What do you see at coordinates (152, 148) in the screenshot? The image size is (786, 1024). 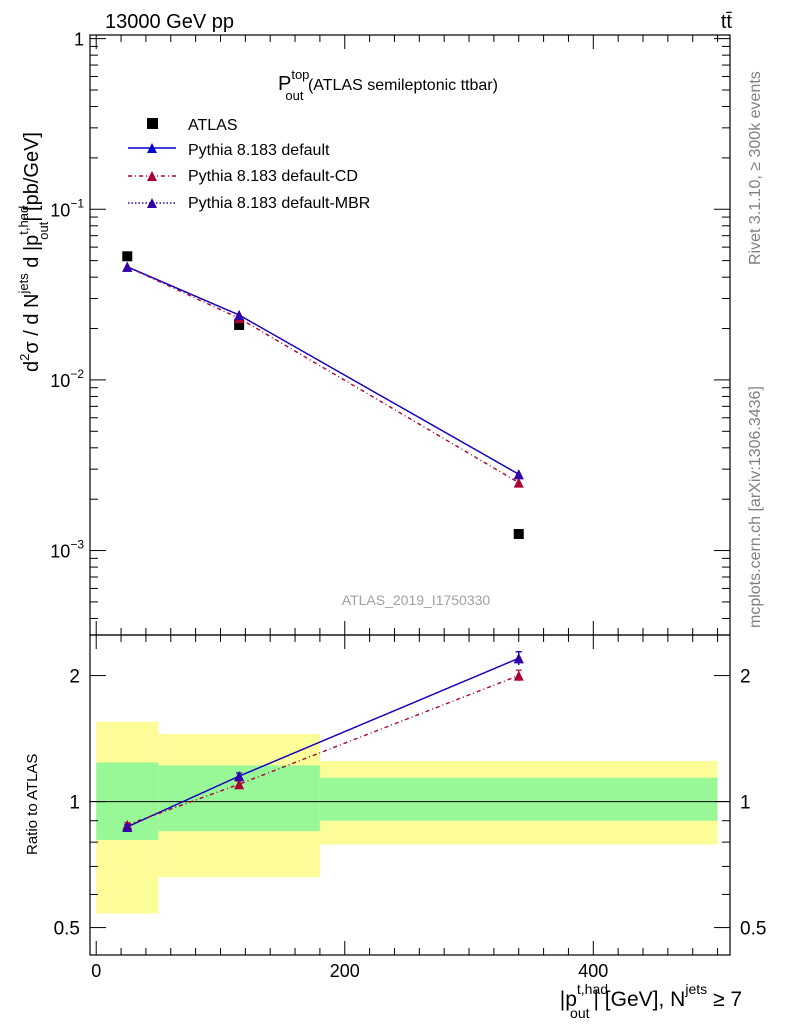 I see `legend-marker-default` at bounding box center [152, 148].